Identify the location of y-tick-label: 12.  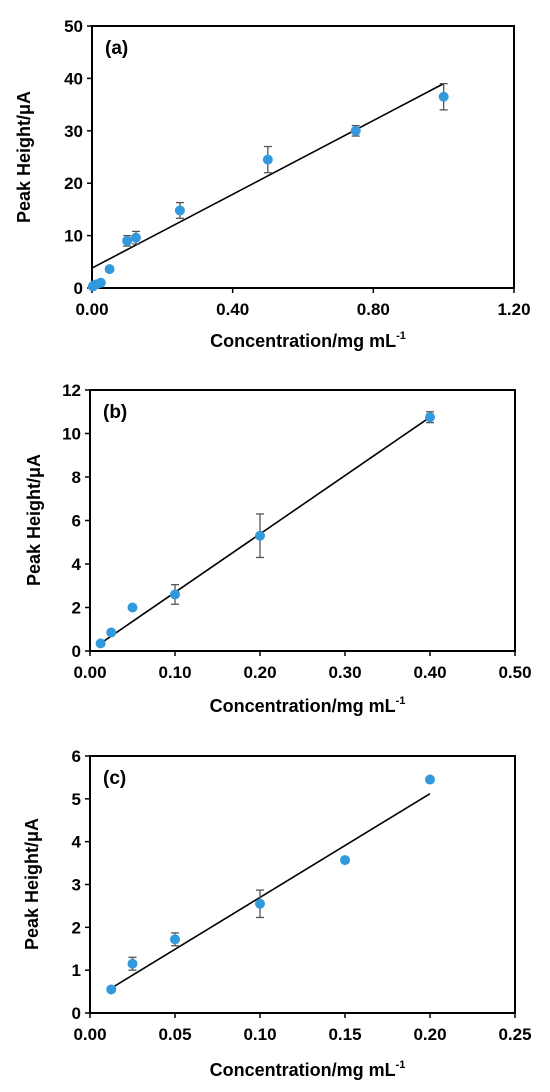
(71, 390).